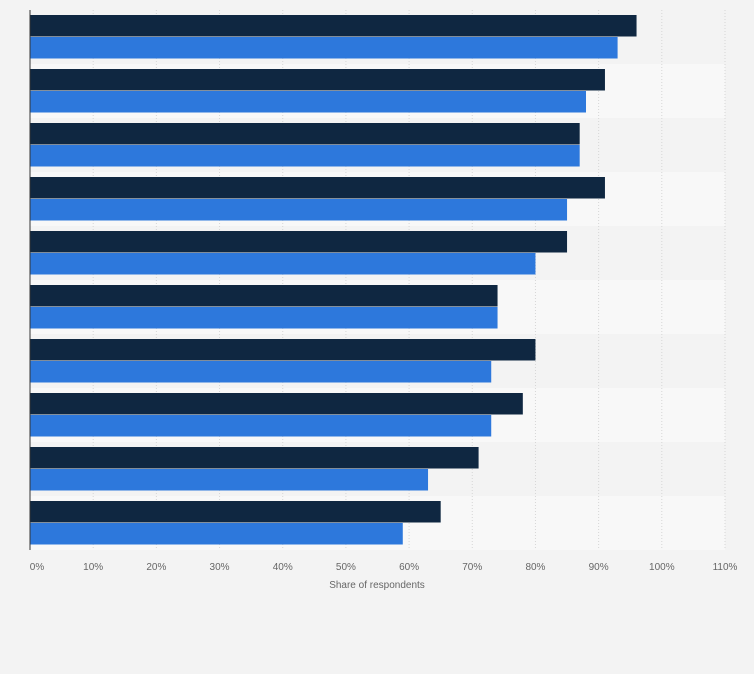 The image size is (754, 674). I want to click on x-tick-label: 90%, so click(599, 567).